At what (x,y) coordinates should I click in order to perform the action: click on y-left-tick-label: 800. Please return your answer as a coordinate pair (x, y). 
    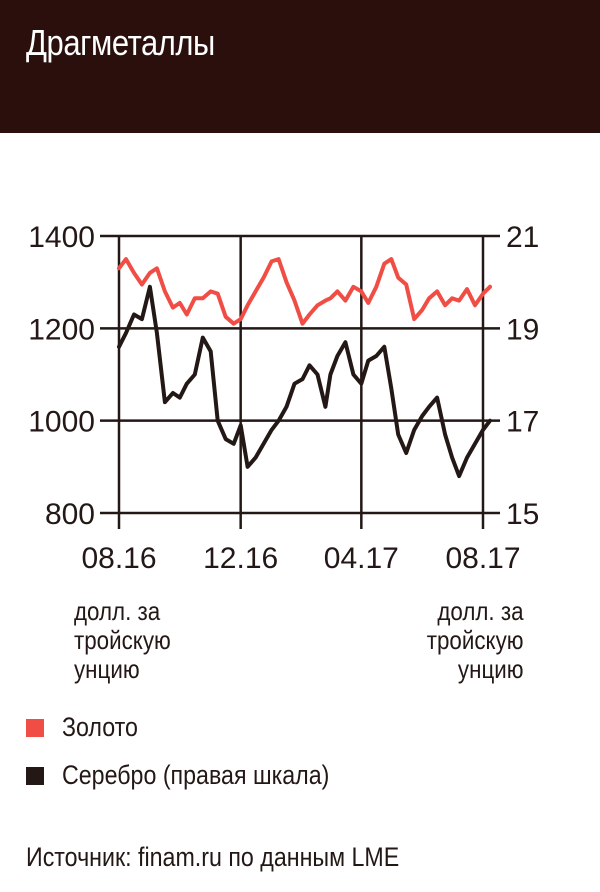
    Looking at the image, I should click on (70, 514).